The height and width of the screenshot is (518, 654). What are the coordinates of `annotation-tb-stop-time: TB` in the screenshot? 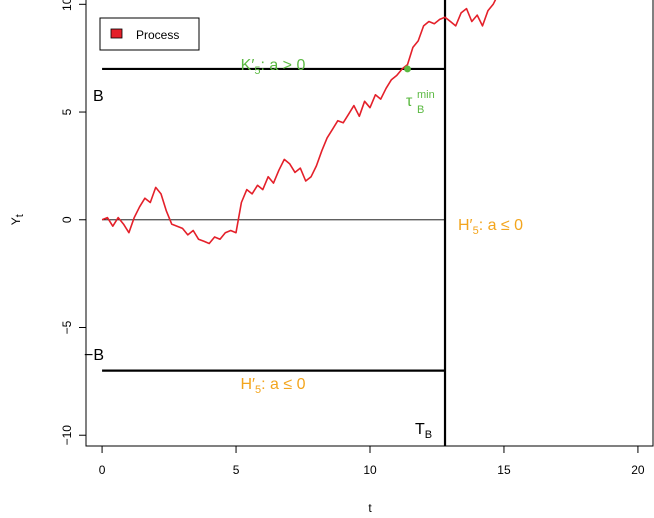 It's located at (423, 431).